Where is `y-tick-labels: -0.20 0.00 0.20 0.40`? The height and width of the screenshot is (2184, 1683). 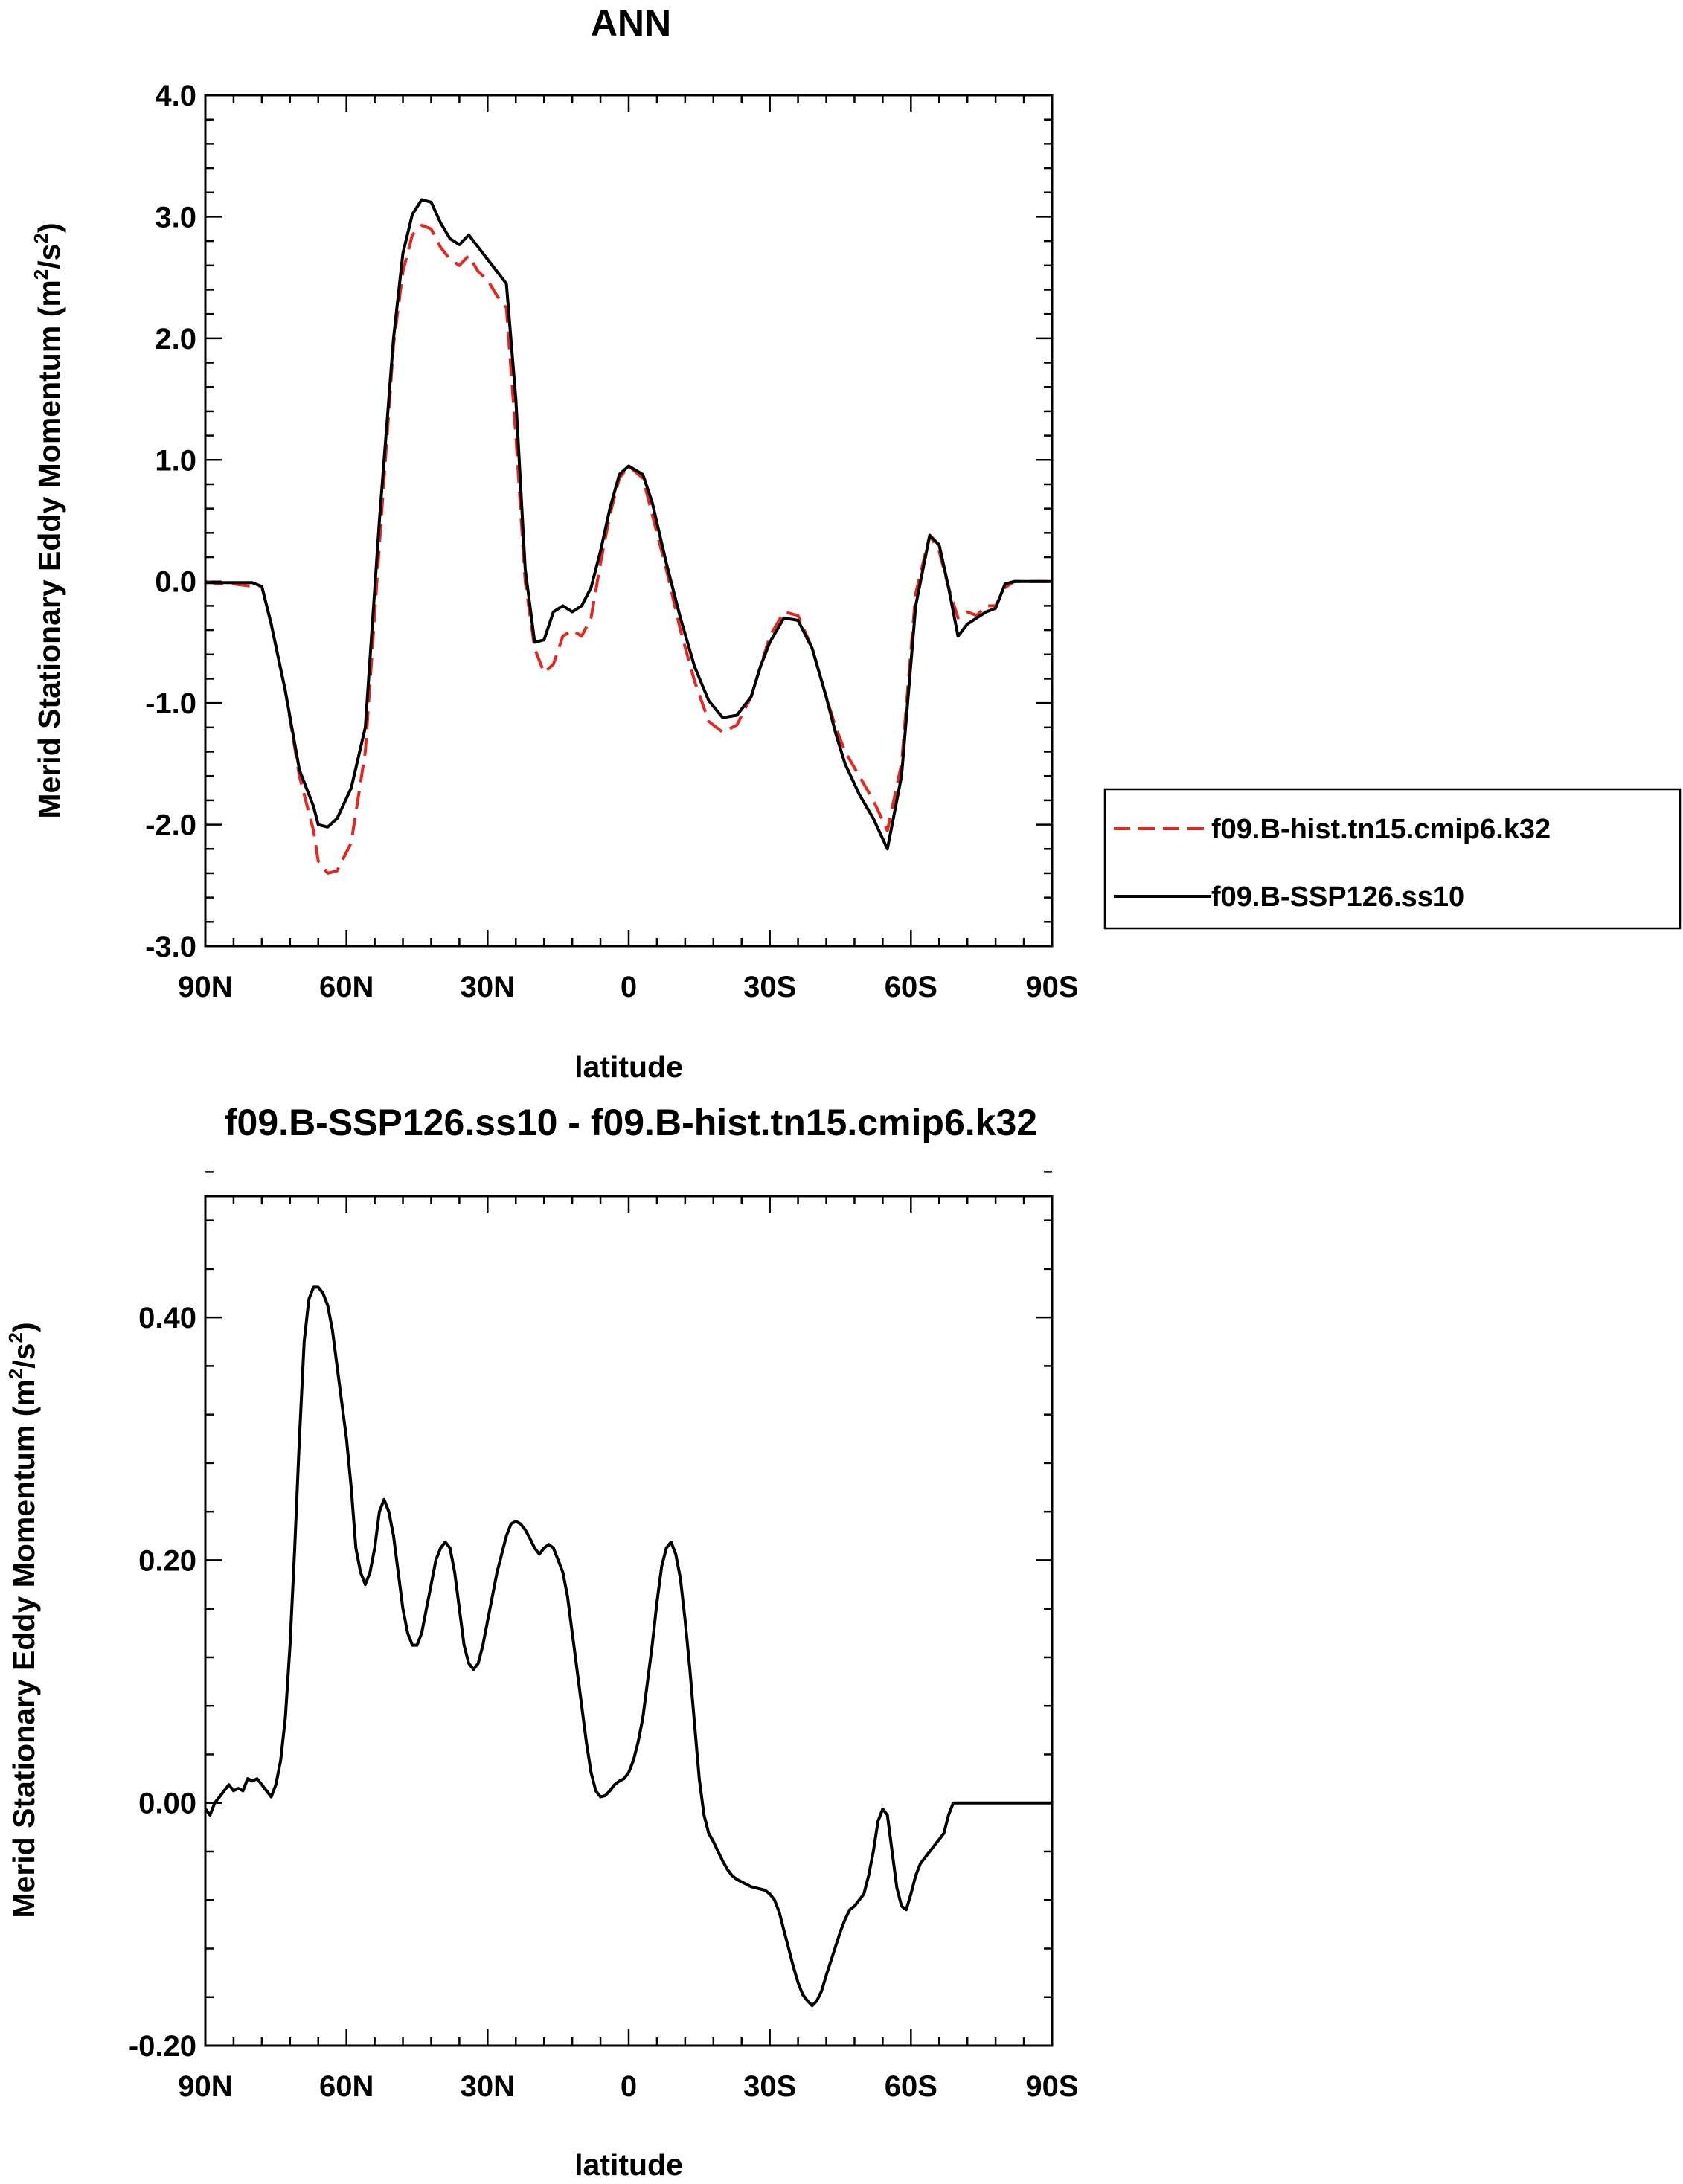
y-tick-labels: -0.20 0.00 0.20 0.40 is located at coordinates (162, 1683).